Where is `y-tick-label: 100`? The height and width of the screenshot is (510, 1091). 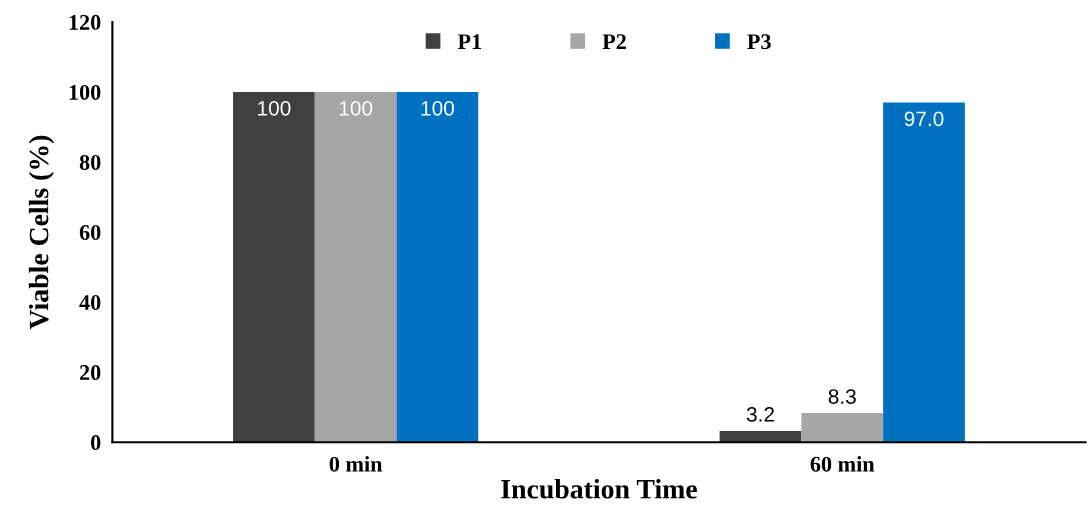
y-tick-label: 100 is located at coordinates (85, 92).